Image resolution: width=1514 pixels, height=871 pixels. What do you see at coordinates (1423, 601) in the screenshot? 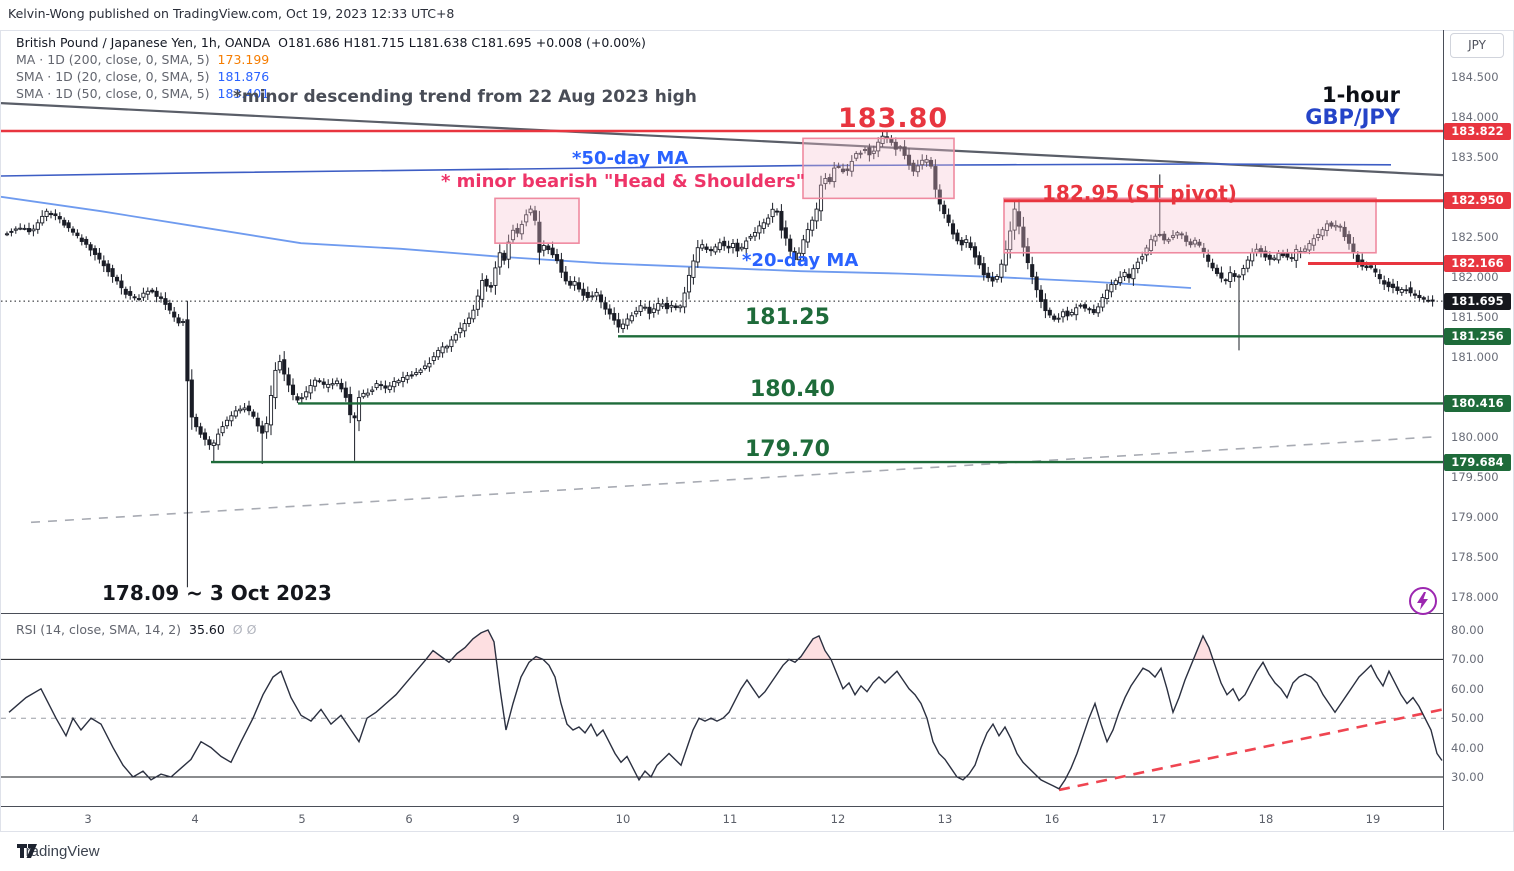
I see `instant-trading-icon` at bounding box center [1423, 601].